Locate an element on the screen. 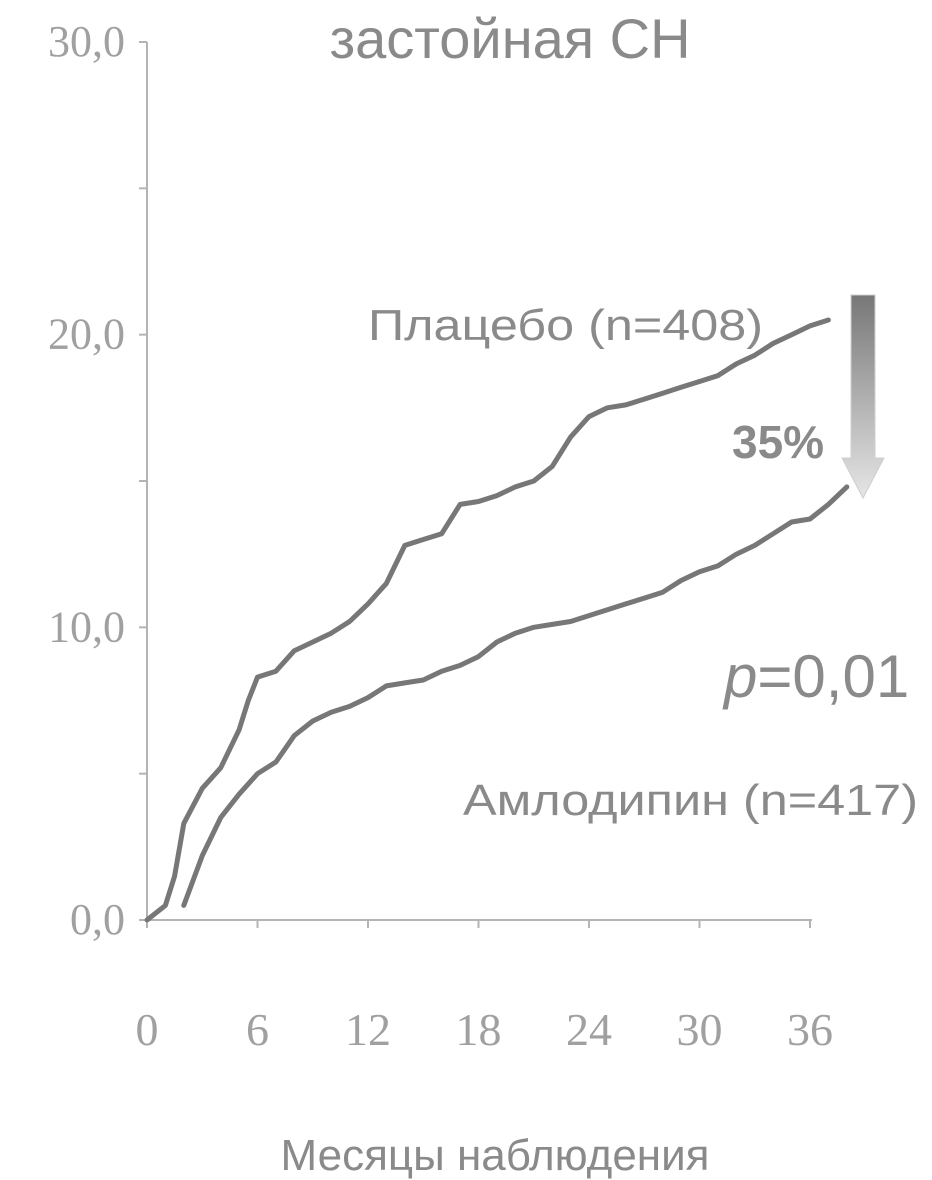 This screenshot has width=932, height=1180. x-tick-label: 24 is located at coordinates (589, 1029).